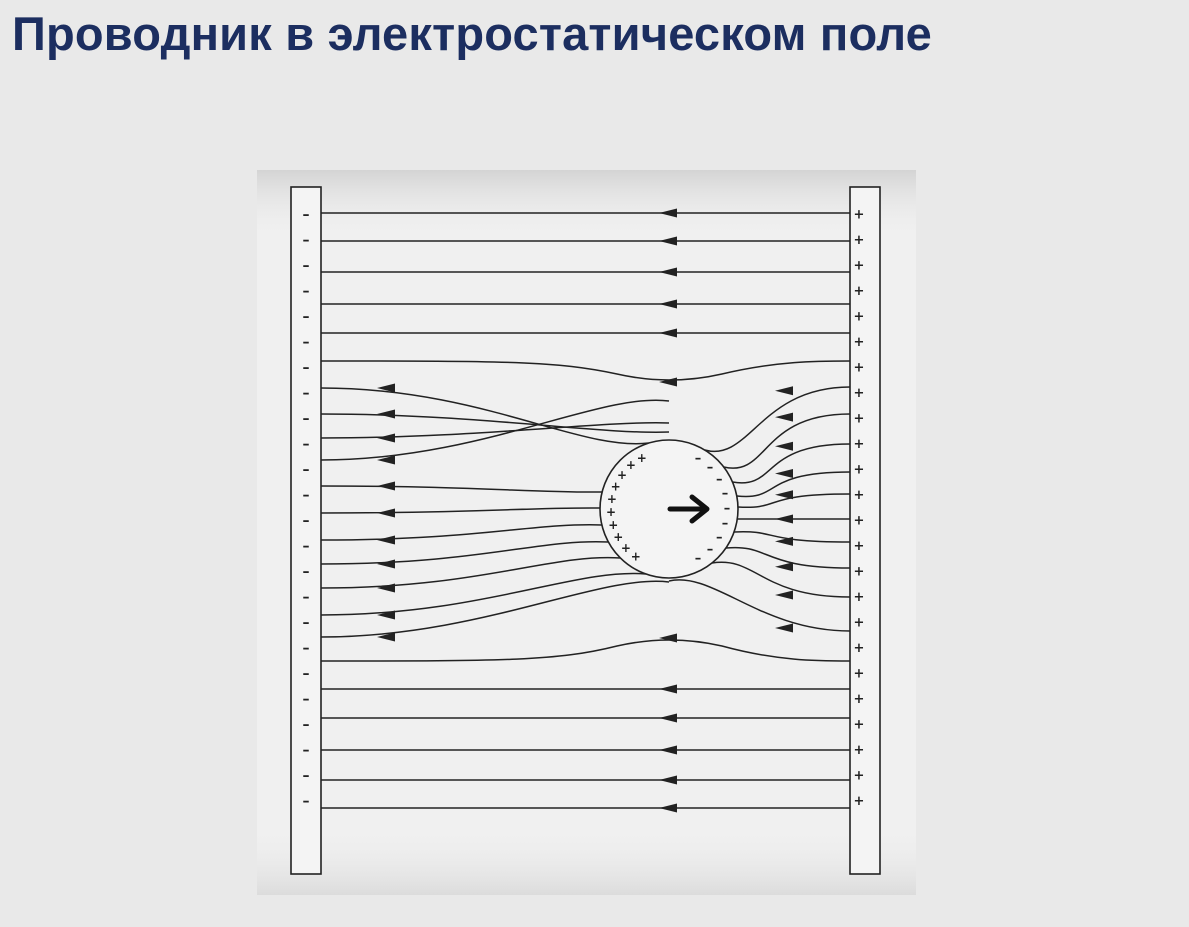 The height and width of the screenshot is (927, 1189). I want to click on diagram-top-shade, so click(586, 205).